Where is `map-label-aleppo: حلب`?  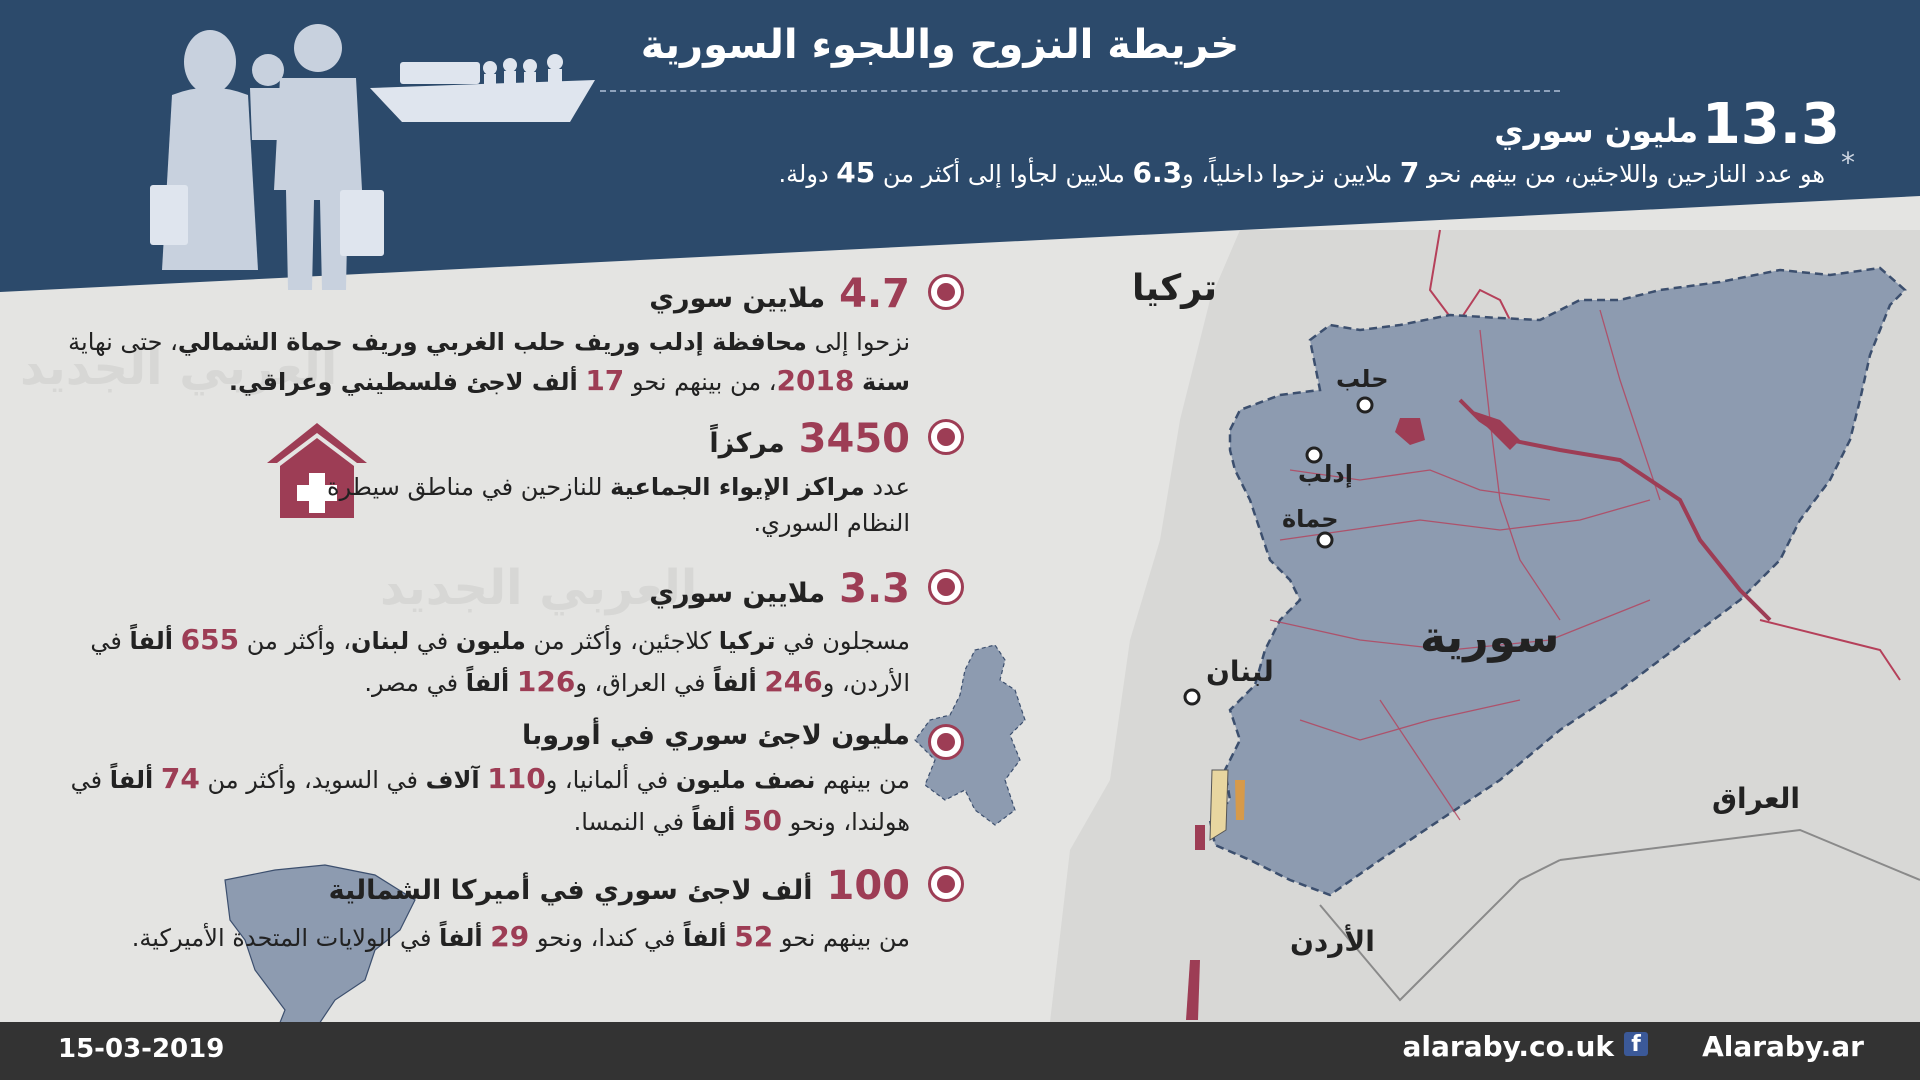
map-label-aleppo: حلب is located at coordinates (1362, 379).